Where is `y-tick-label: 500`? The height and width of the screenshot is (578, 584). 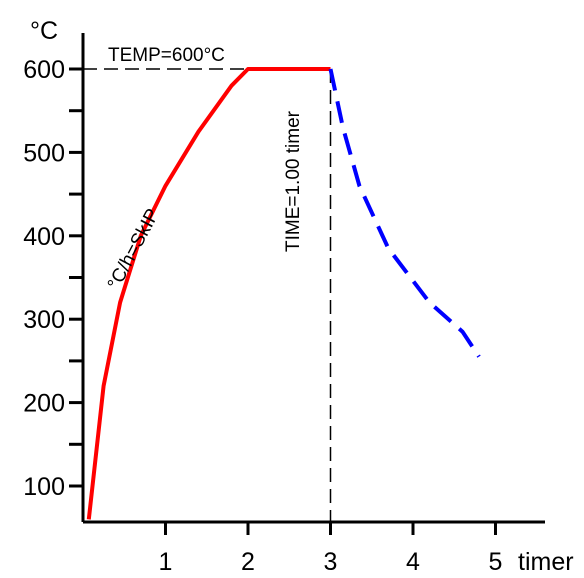 y-tick-label: 500 is located at coordinates (44, 153).